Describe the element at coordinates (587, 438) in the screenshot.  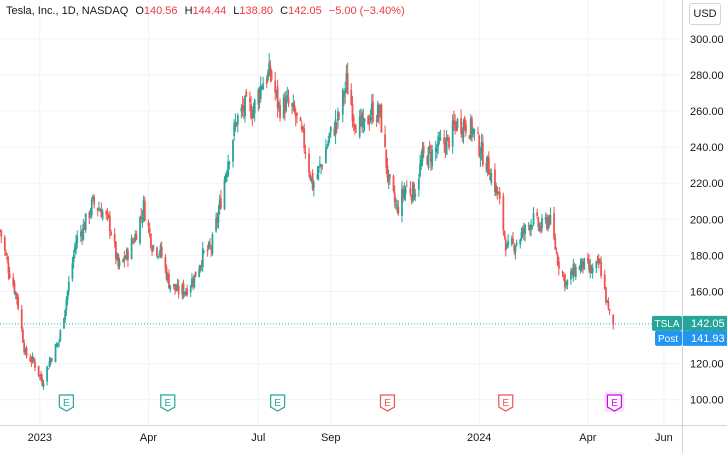
I see `x-tick-label: Apr` at that location.